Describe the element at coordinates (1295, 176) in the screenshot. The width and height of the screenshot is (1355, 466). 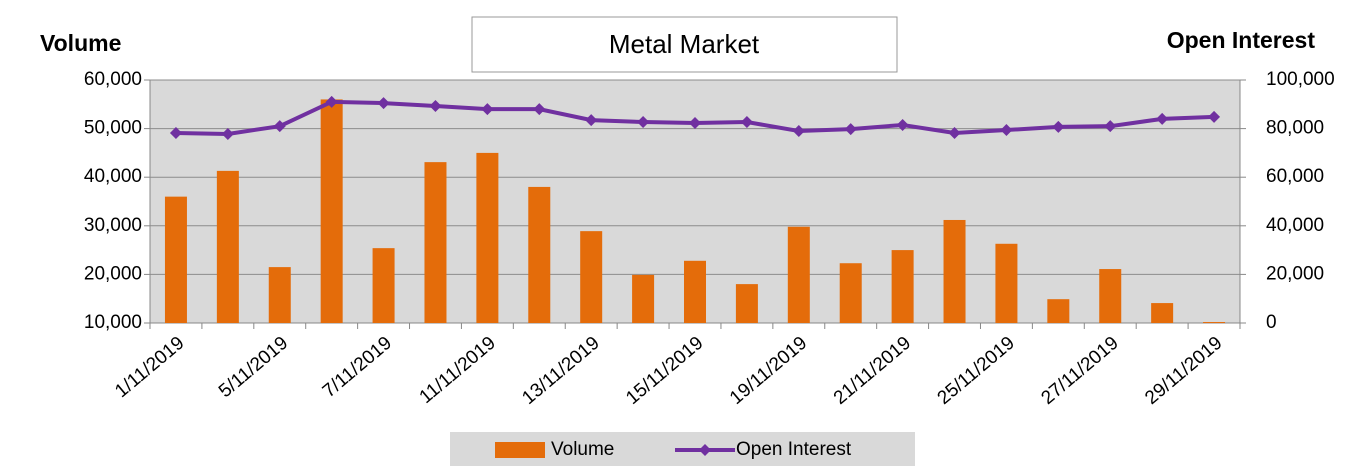
I see `y2-tick-label: 60,000` at that location.